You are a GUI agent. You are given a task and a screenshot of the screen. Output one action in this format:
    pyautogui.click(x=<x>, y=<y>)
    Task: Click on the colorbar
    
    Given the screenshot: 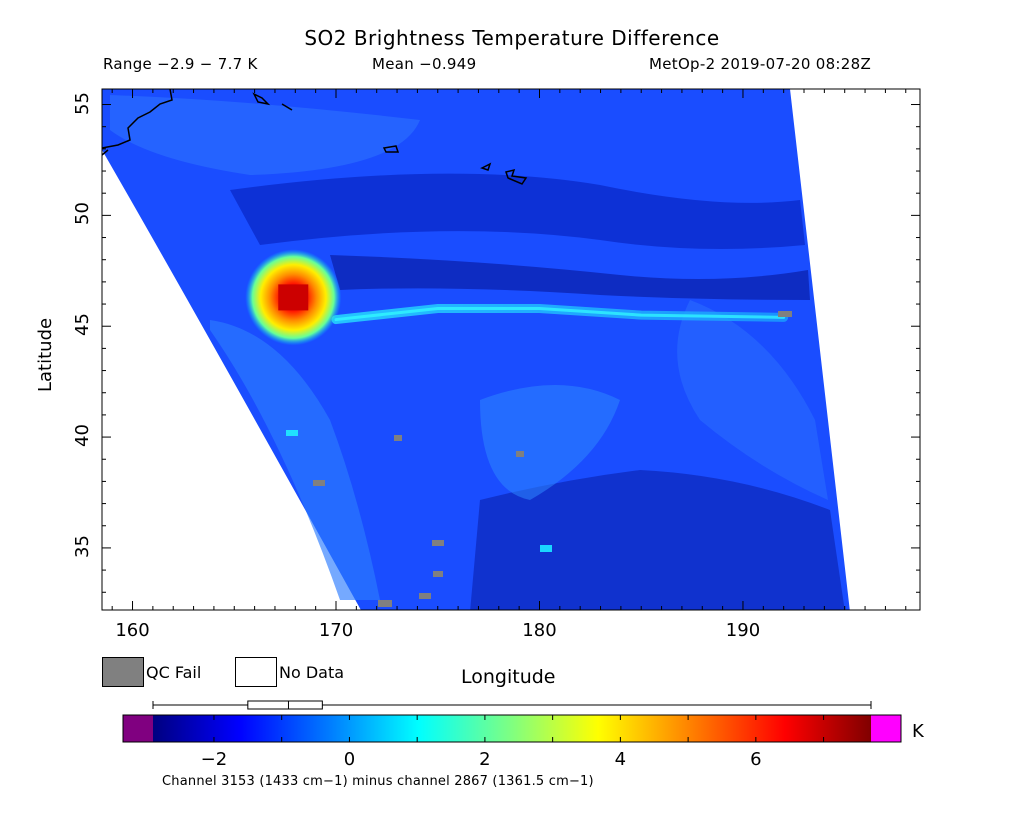 What is the action you would take?
    pyautogui.click(x=512, y=721)
    